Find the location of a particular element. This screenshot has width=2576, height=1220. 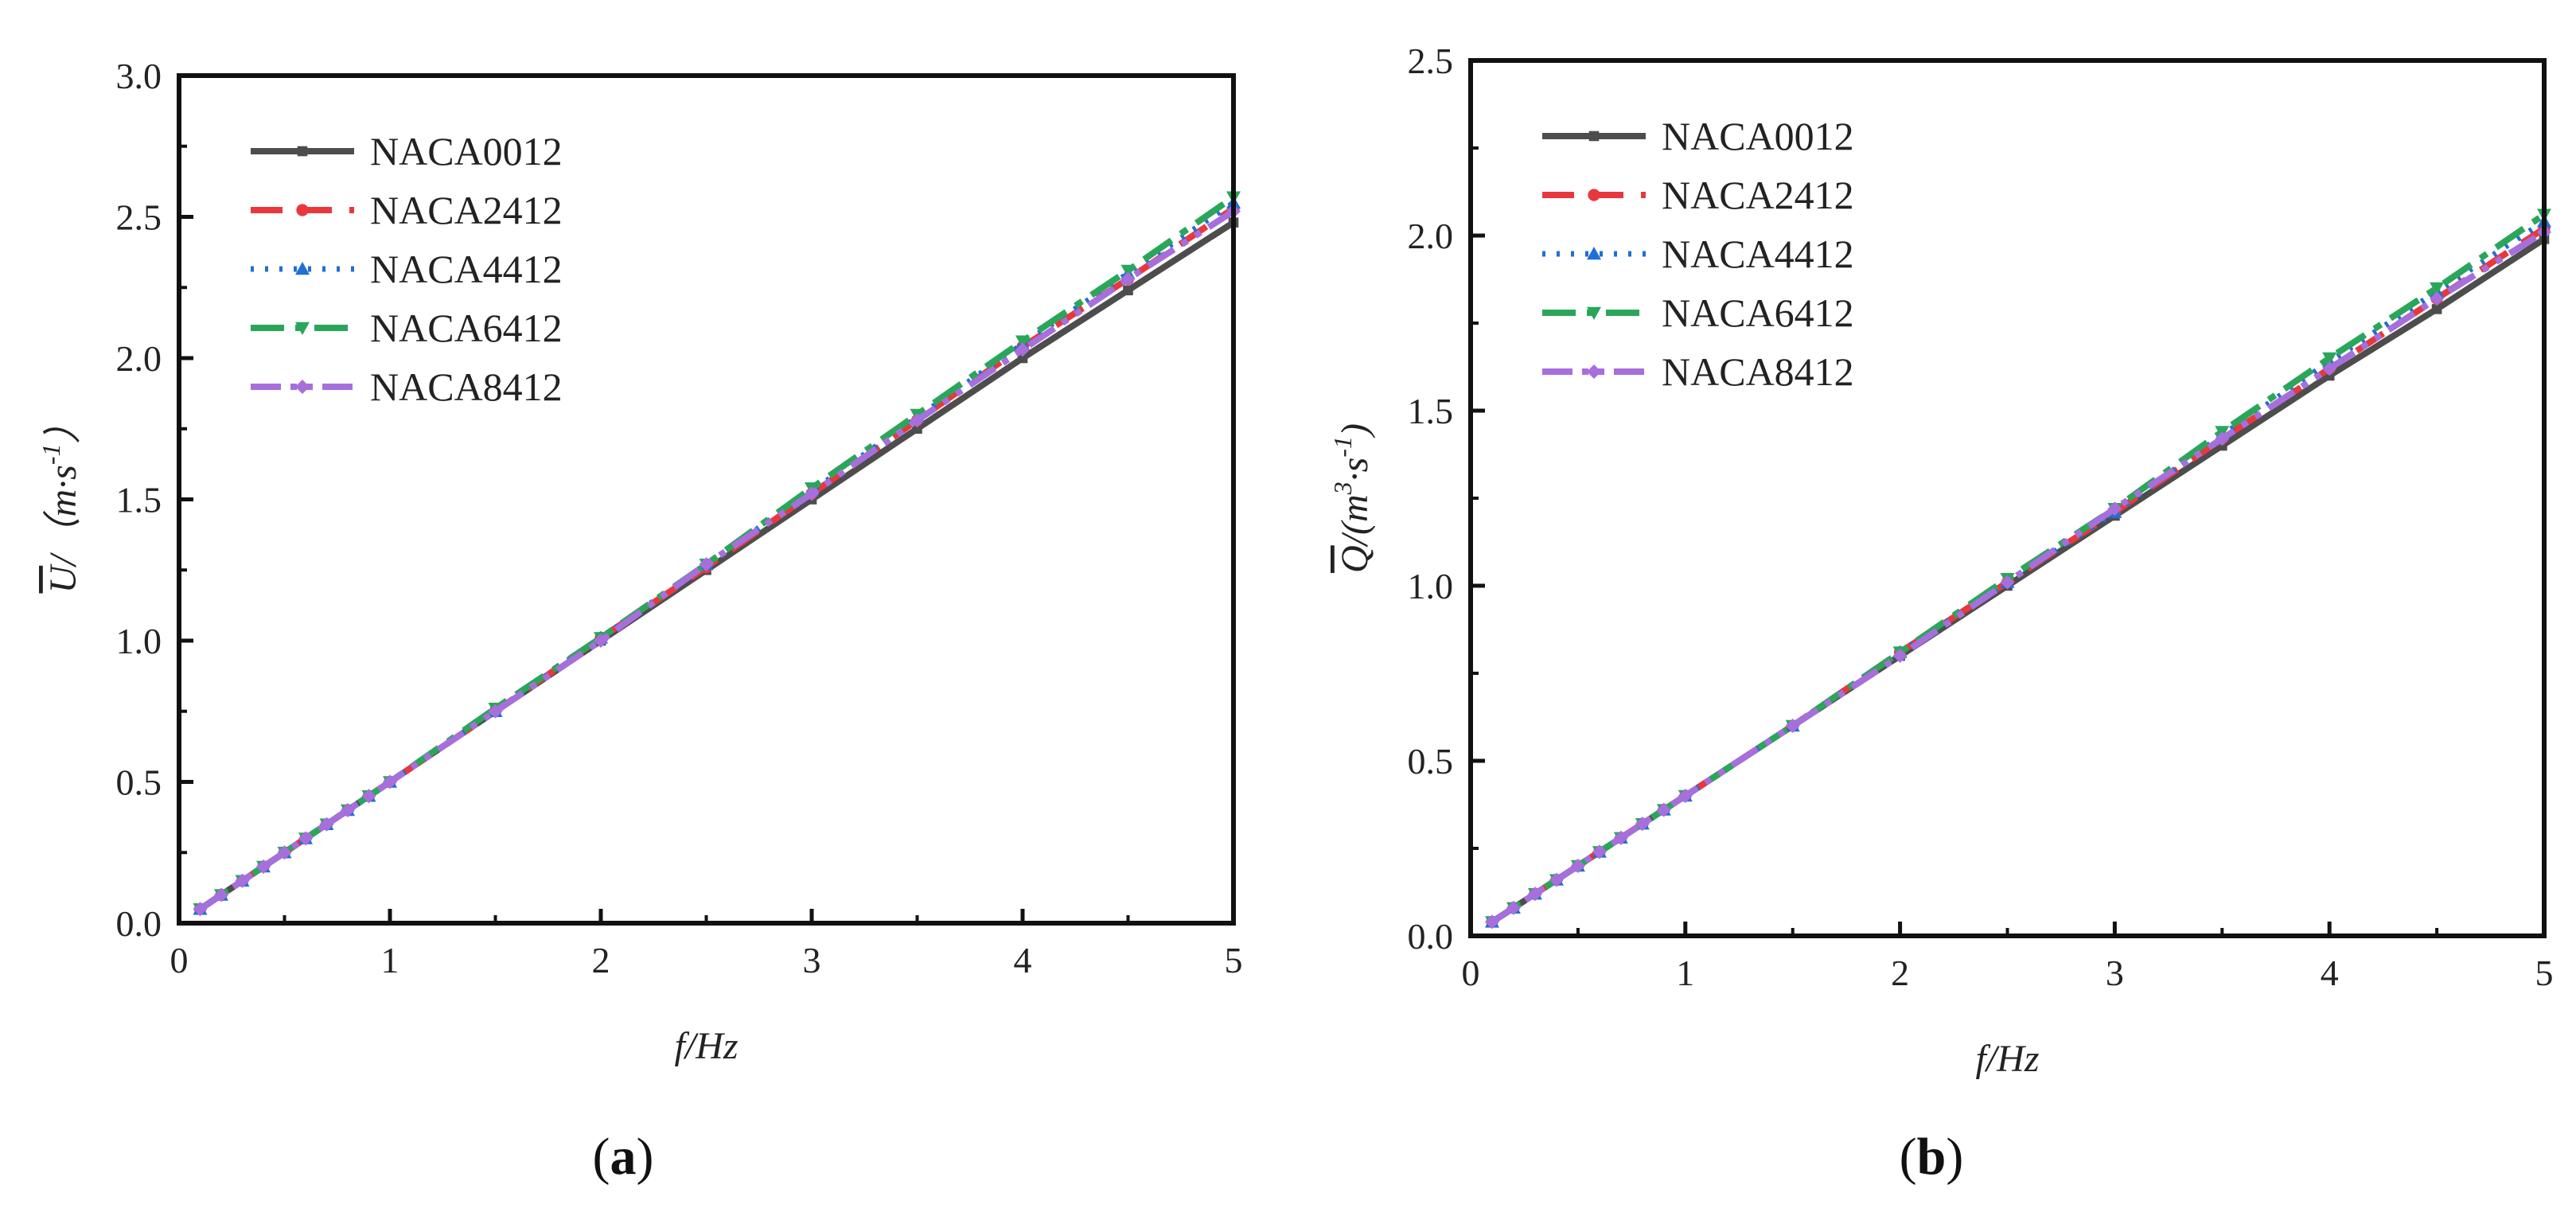

panel-label: (b) is located at coordinates (1932, 1157).